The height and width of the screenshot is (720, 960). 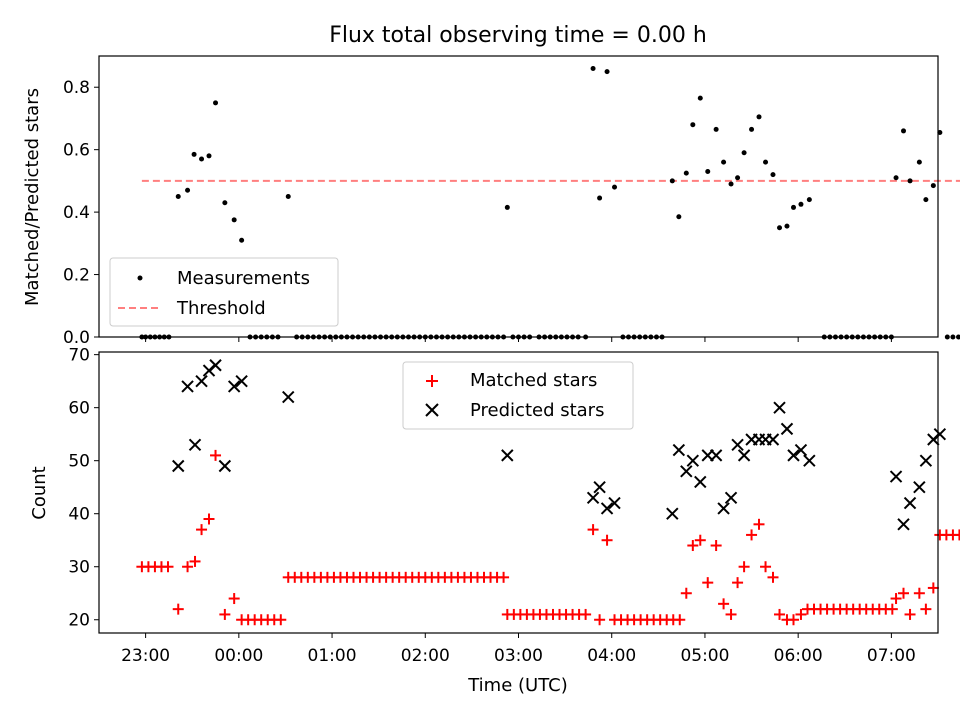 I want to click on top-legend-box, so click(x=224, y=292).